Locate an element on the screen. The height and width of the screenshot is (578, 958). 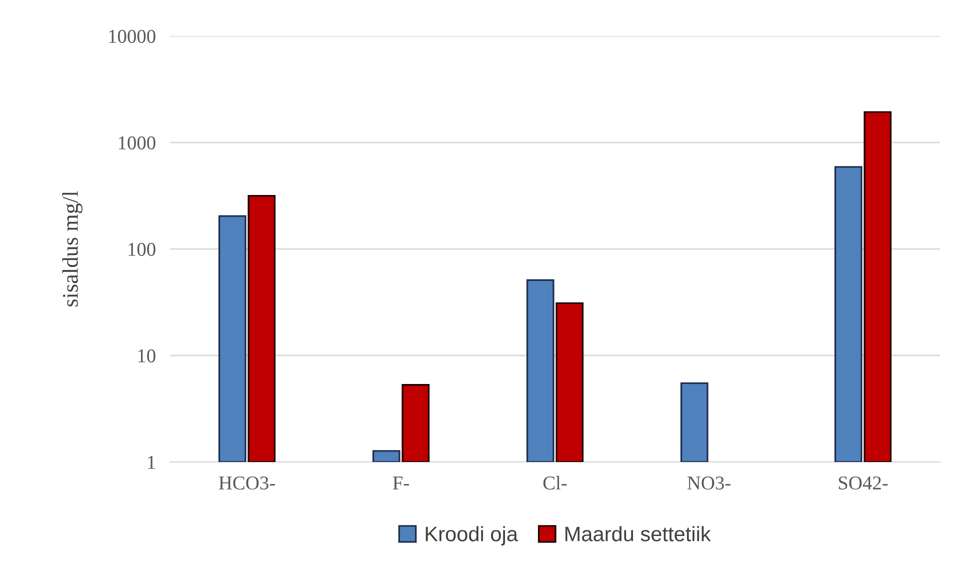
x-tick-label: HCO3- is located at coordinates (246, 483).